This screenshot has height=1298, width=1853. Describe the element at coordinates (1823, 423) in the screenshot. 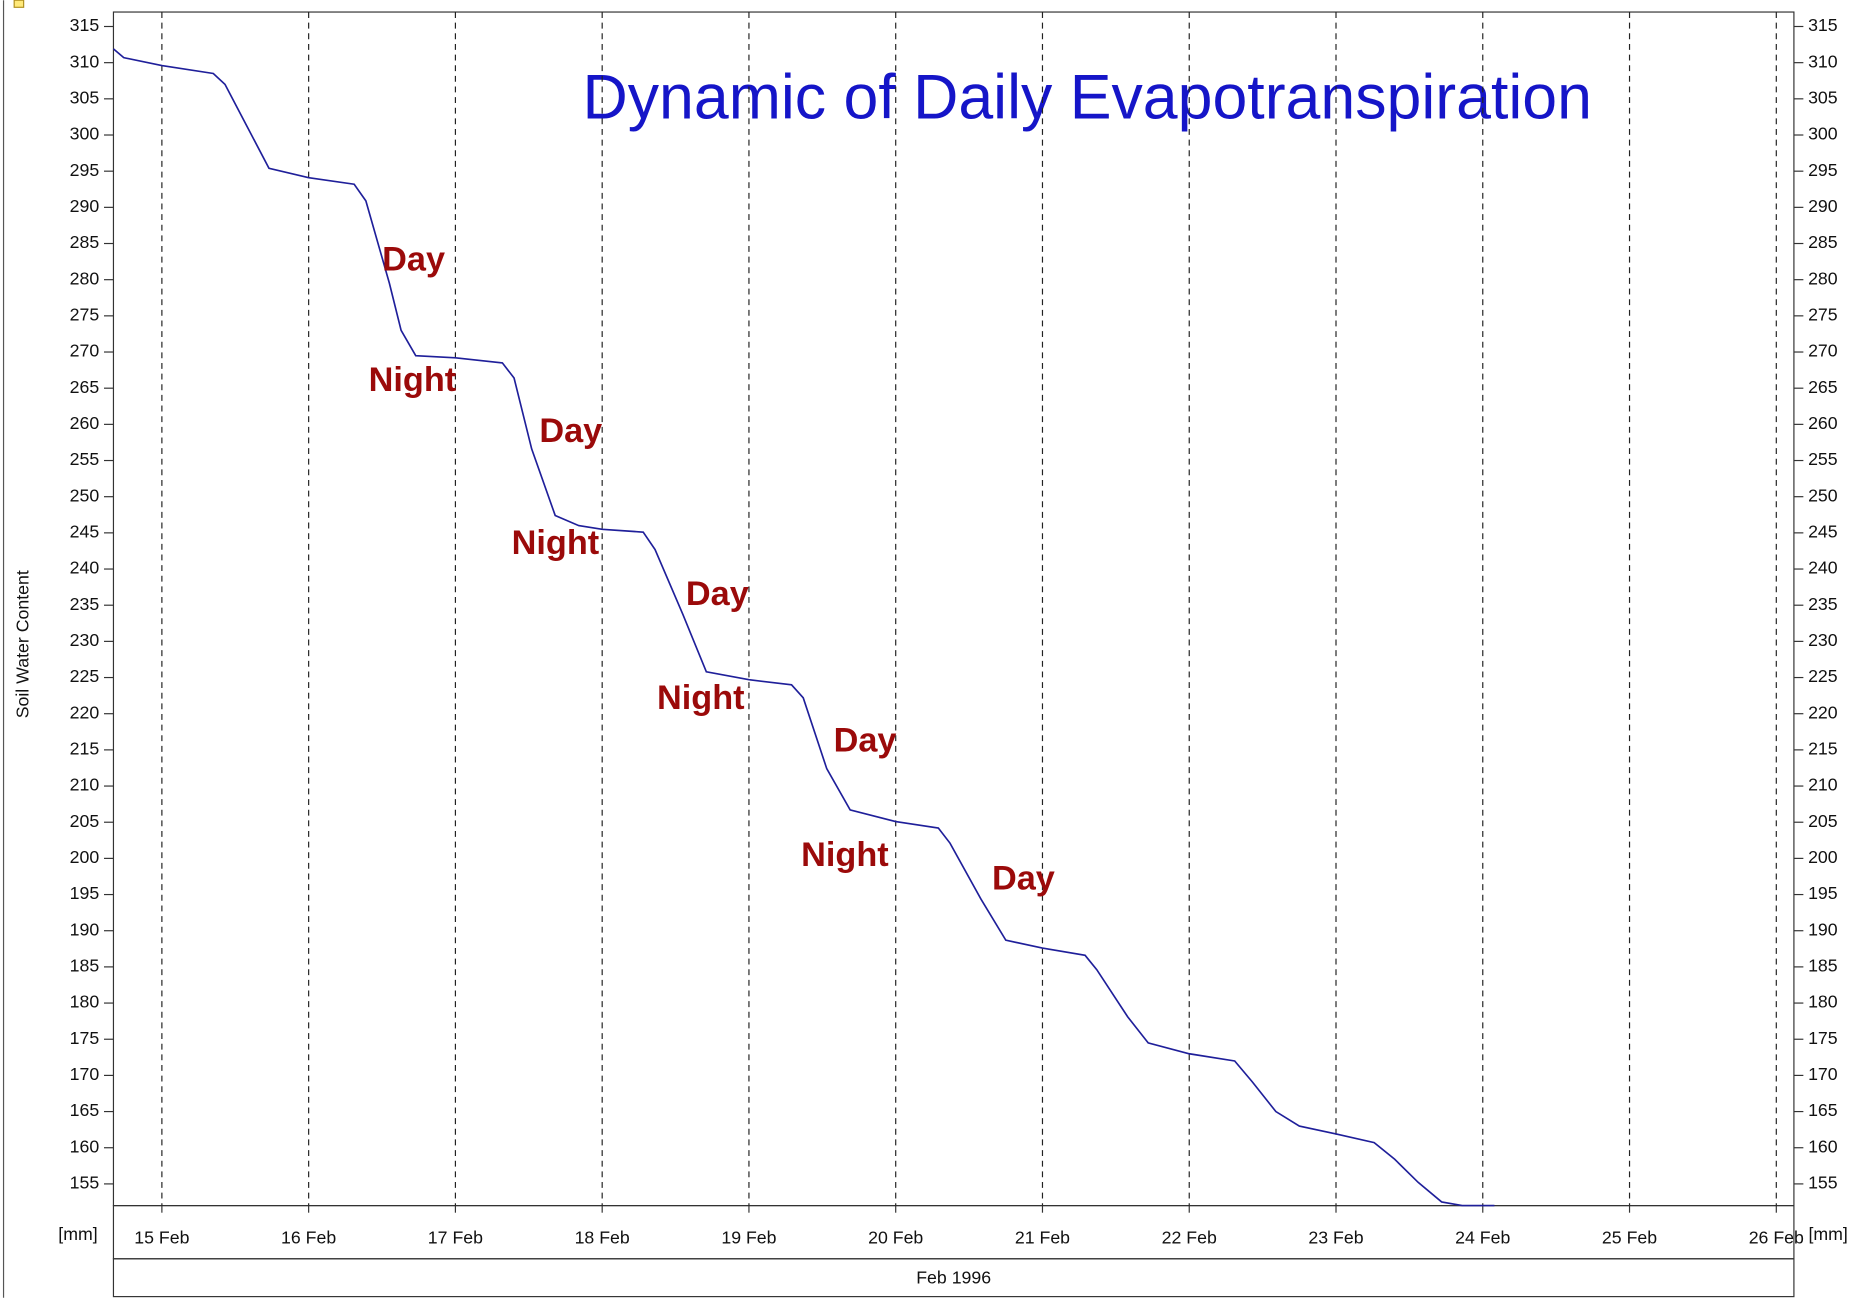

I see `y-tick-label-right: 260` at that location.